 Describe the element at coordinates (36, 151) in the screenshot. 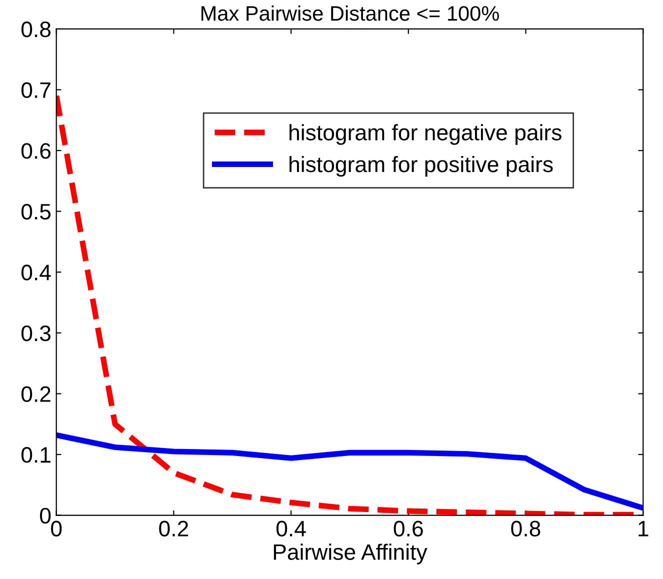

I see `y-tick-label: 0.6` at that location.